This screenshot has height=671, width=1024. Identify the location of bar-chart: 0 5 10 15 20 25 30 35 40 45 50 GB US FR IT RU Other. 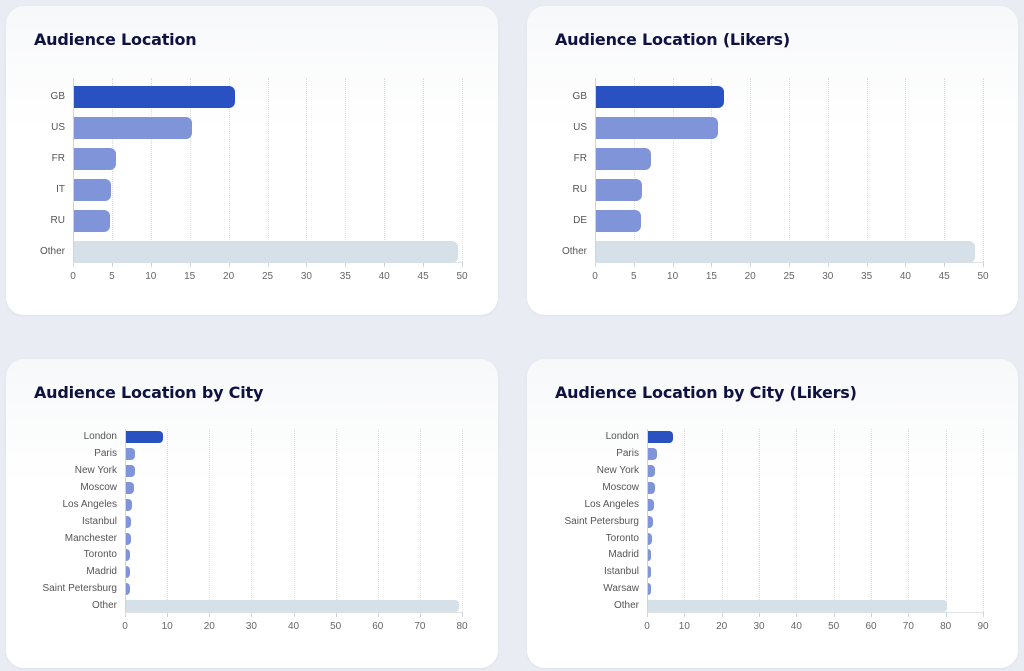
(254, 180).